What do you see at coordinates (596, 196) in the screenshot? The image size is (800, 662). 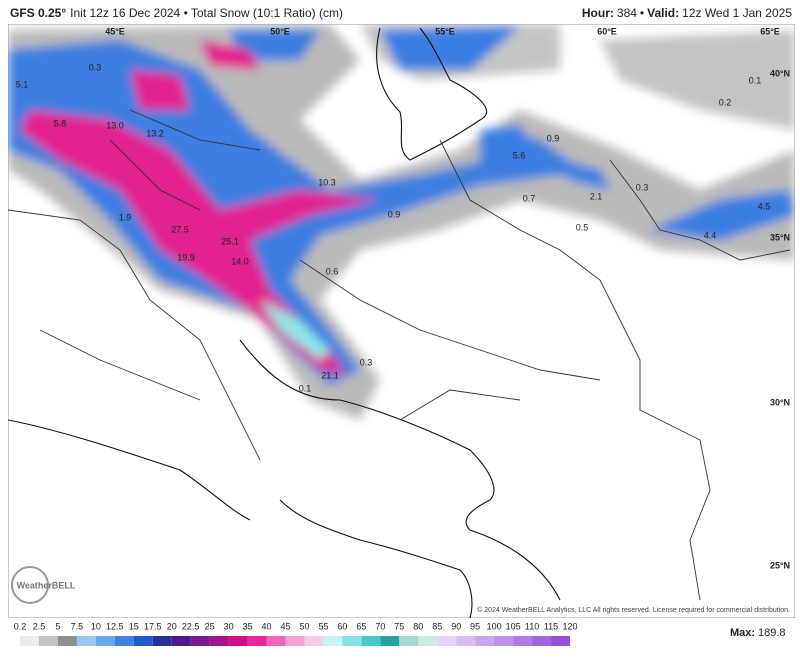 I see `snow-amount-label: 2.1` at bounding box center [596, 196].